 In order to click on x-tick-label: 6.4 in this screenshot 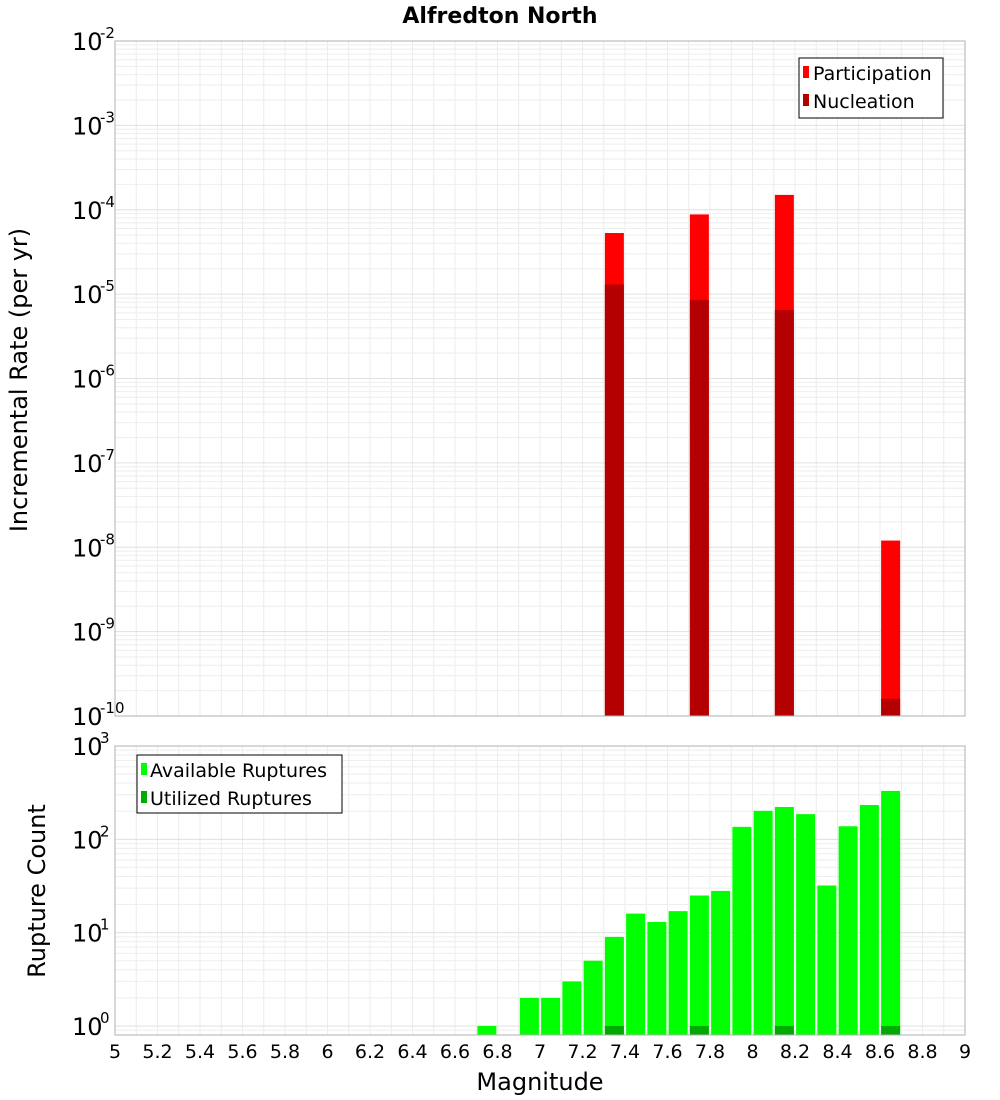, I will do `click(412, 1052)`.